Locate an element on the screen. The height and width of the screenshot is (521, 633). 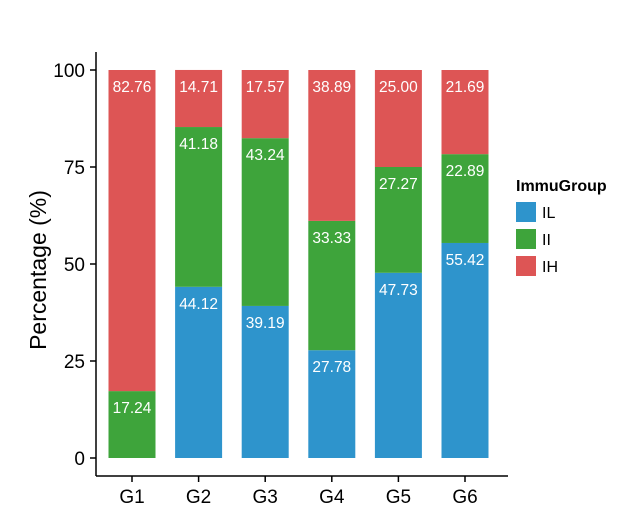
bar-label-g5-ii: 27.27 is located at coordinates (398, 184).